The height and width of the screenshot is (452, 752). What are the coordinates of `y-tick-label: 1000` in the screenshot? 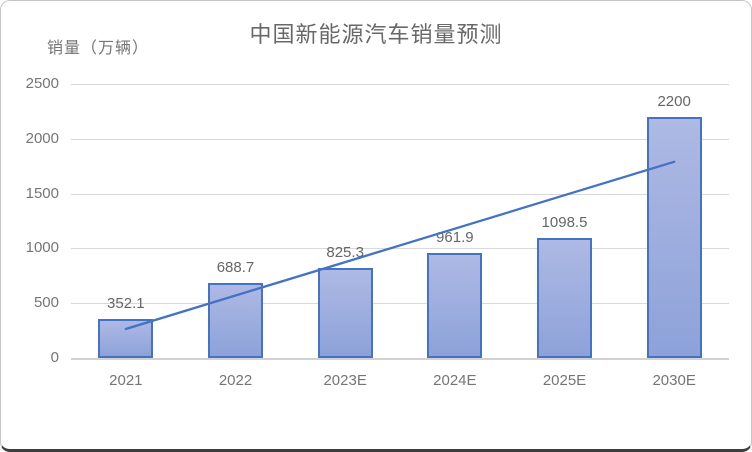 It's located at (42, 248).